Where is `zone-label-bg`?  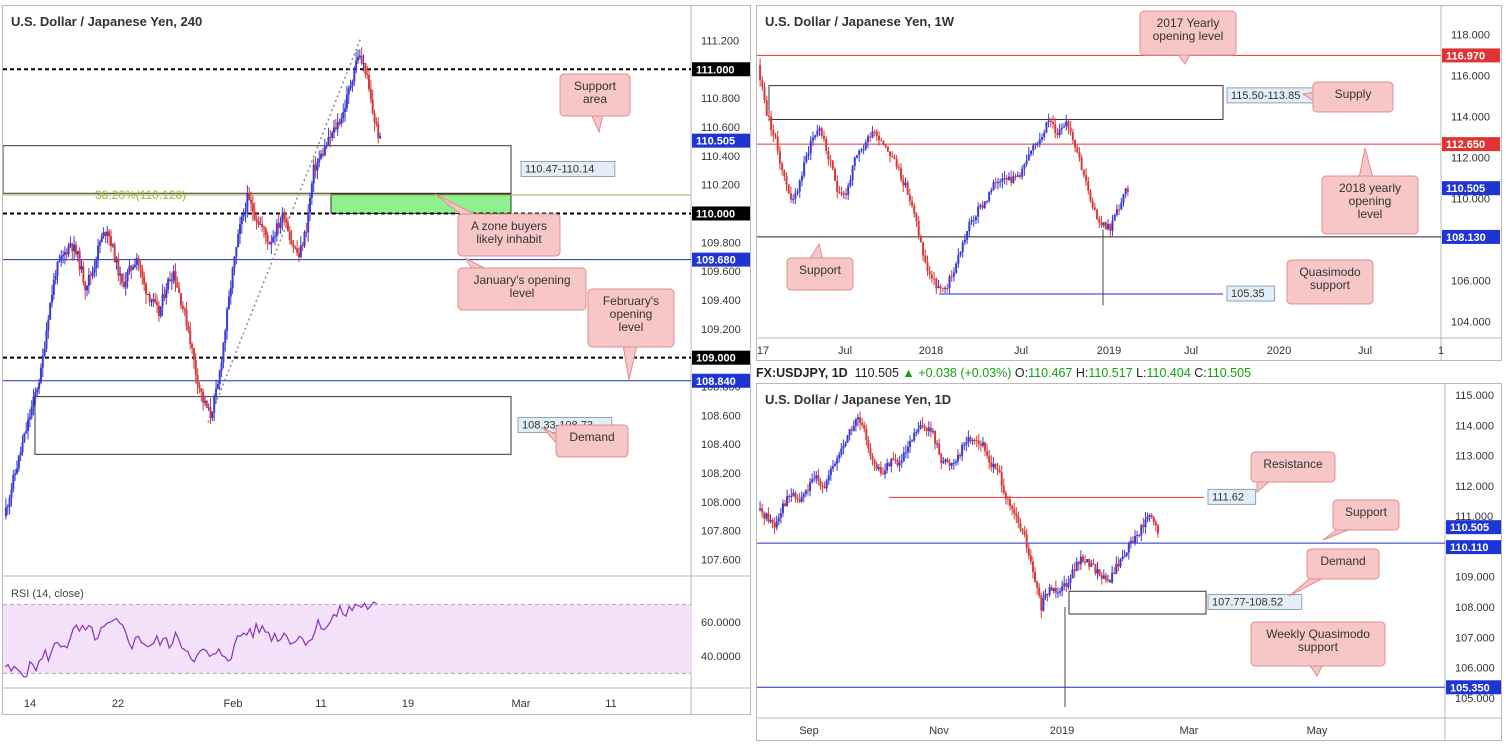 zone-label-bg is located at coordinates (1232, 496).